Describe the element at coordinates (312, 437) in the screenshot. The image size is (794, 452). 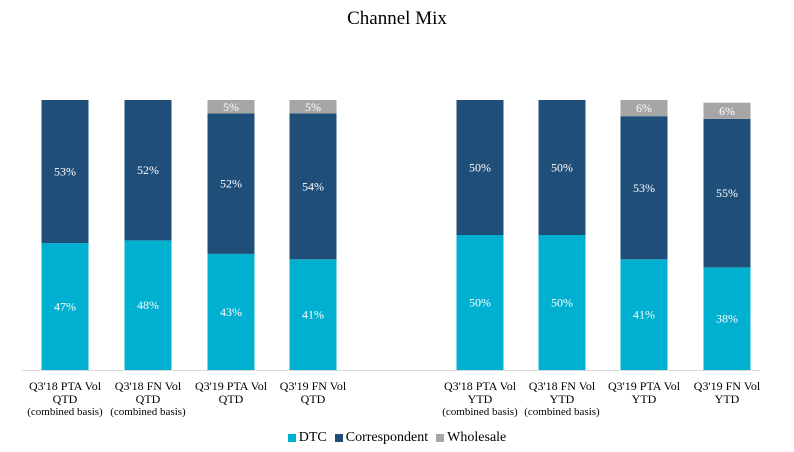
I see `legend-label: DTC` at that location.